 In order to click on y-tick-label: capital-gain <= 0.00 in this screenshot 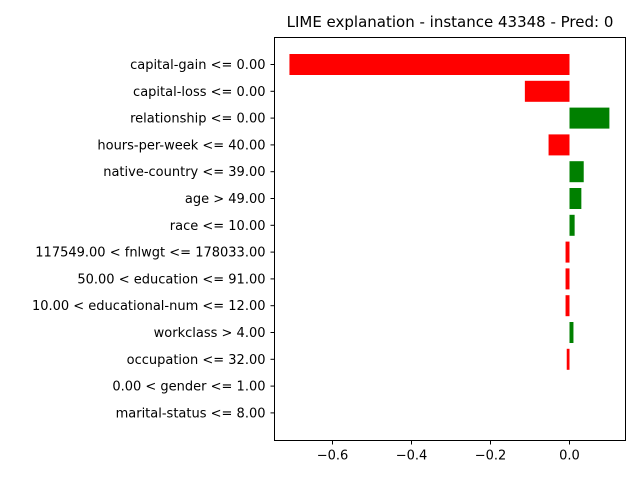, I will do `click(197, 65)`.